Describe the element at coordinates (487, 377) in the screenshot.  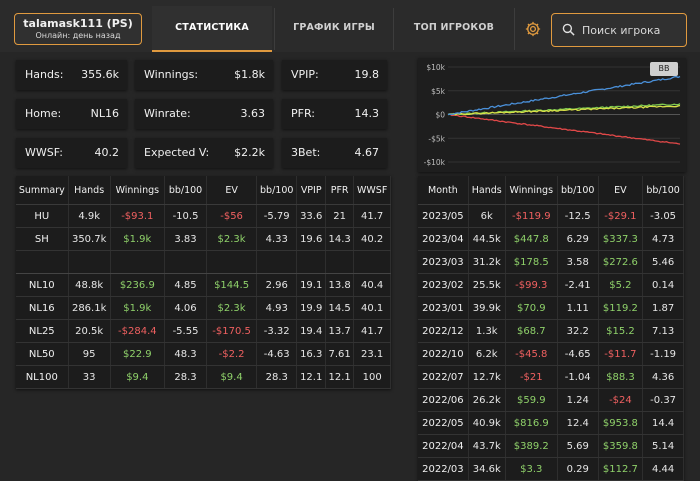
I see `table-cell: 12.7k` at that location.